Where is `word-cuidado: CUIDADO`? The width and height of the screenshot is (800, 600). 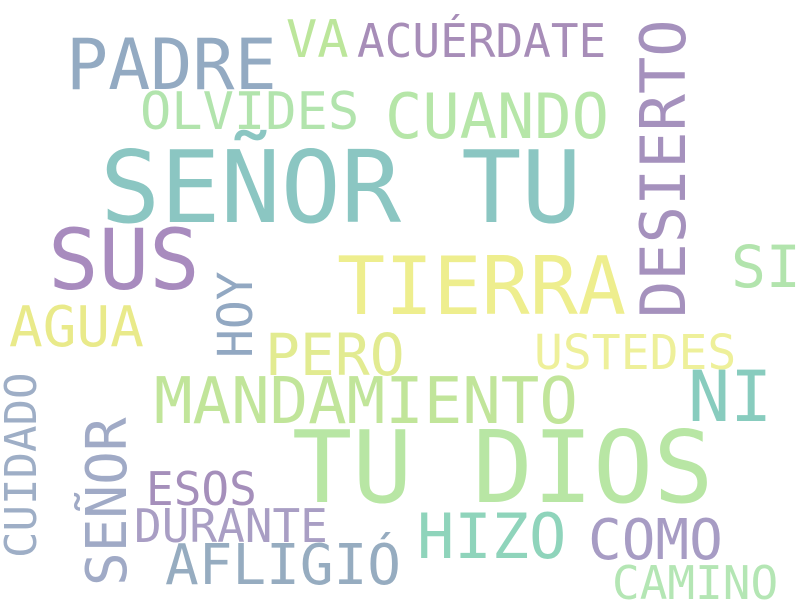 word-cuidado: CUIDADO is located at coordinates (23, 465).